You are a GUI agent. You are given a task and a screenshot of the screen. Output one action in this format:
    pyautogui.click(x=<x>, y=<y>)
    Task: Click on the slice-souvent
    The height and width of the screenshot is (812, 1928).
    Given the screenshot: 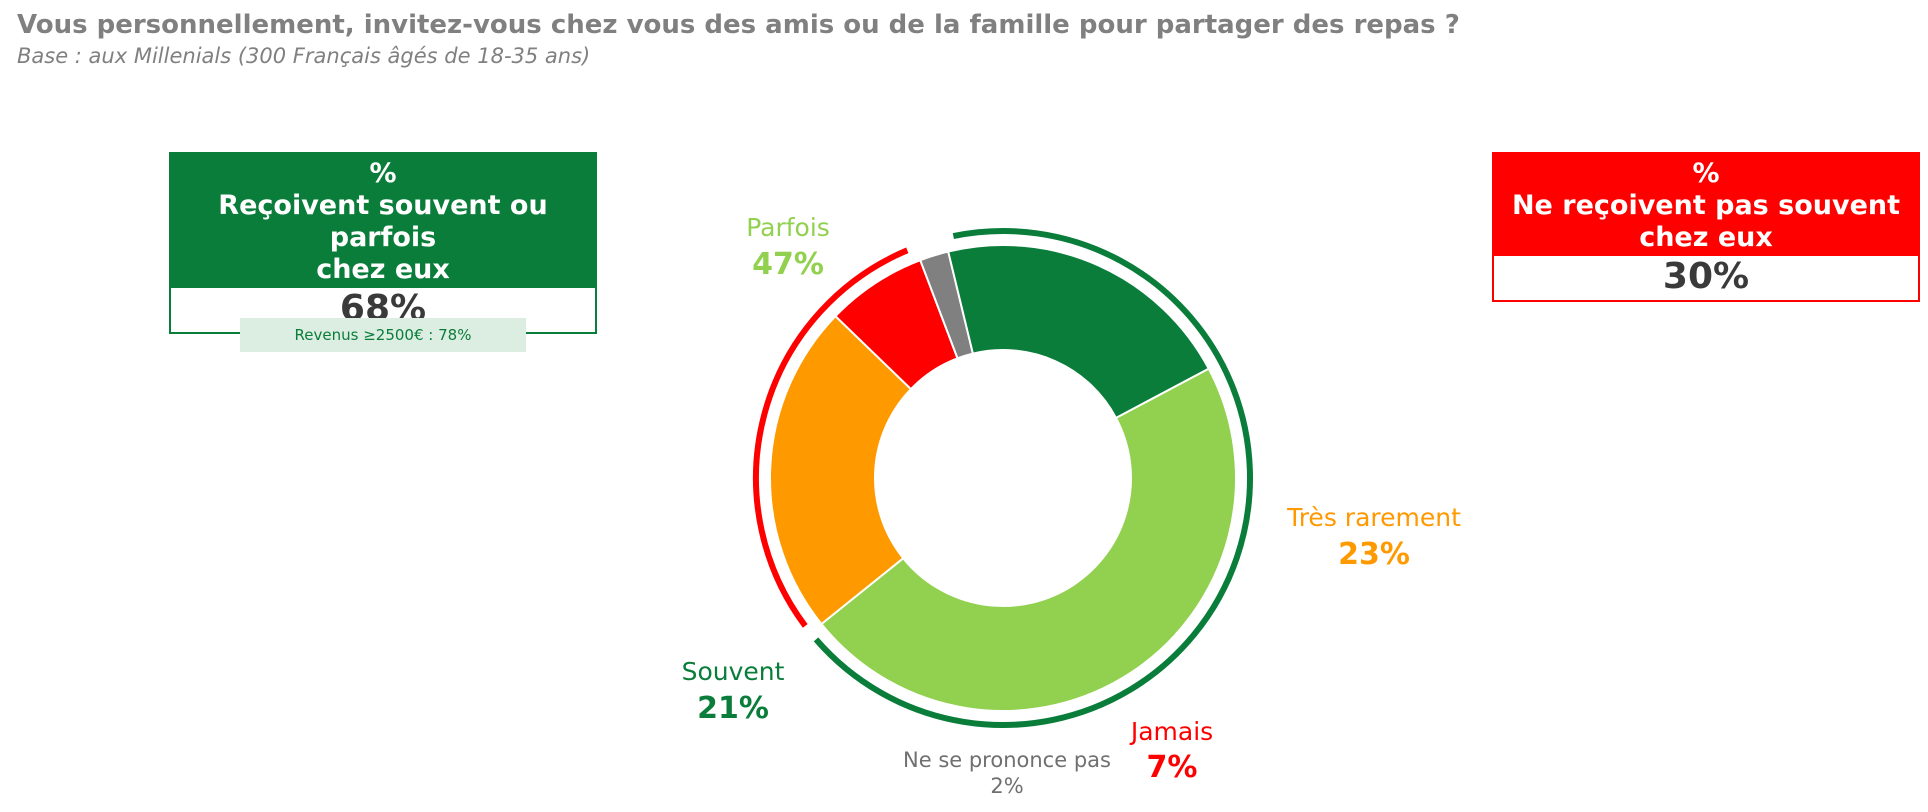 What is the action you would take?
    pyautogui.click(x=1079, y=332)
    